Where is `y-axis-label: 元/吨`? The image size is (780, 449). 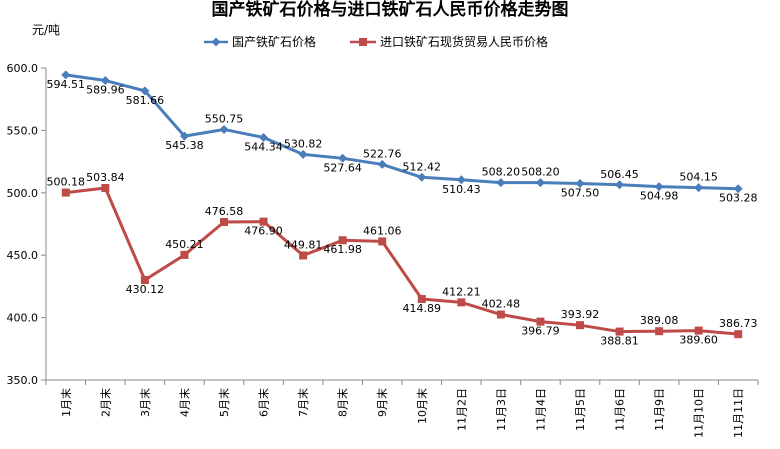
y-axis-label: 元/吨 is located at coordinates (46, 30).